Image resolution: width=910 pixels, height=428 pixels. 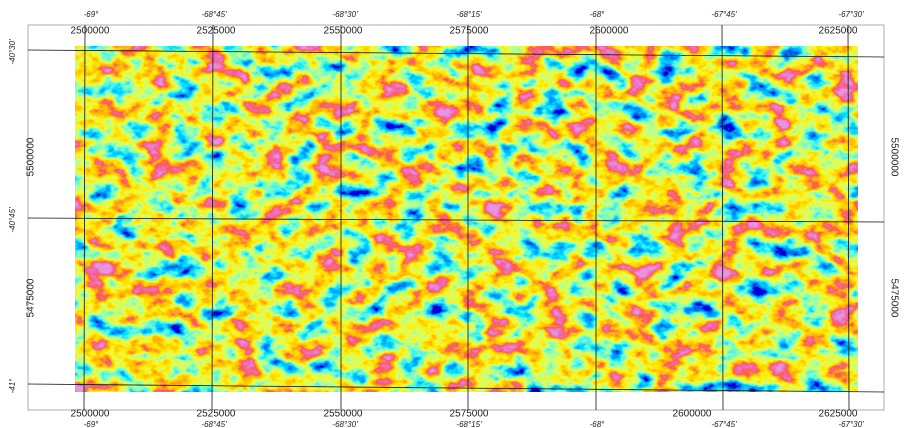 What do you see at coordinates (12, 220) in the screenshot?
I see `latitude-label: -40°45'` at bounding box center [12, 220].